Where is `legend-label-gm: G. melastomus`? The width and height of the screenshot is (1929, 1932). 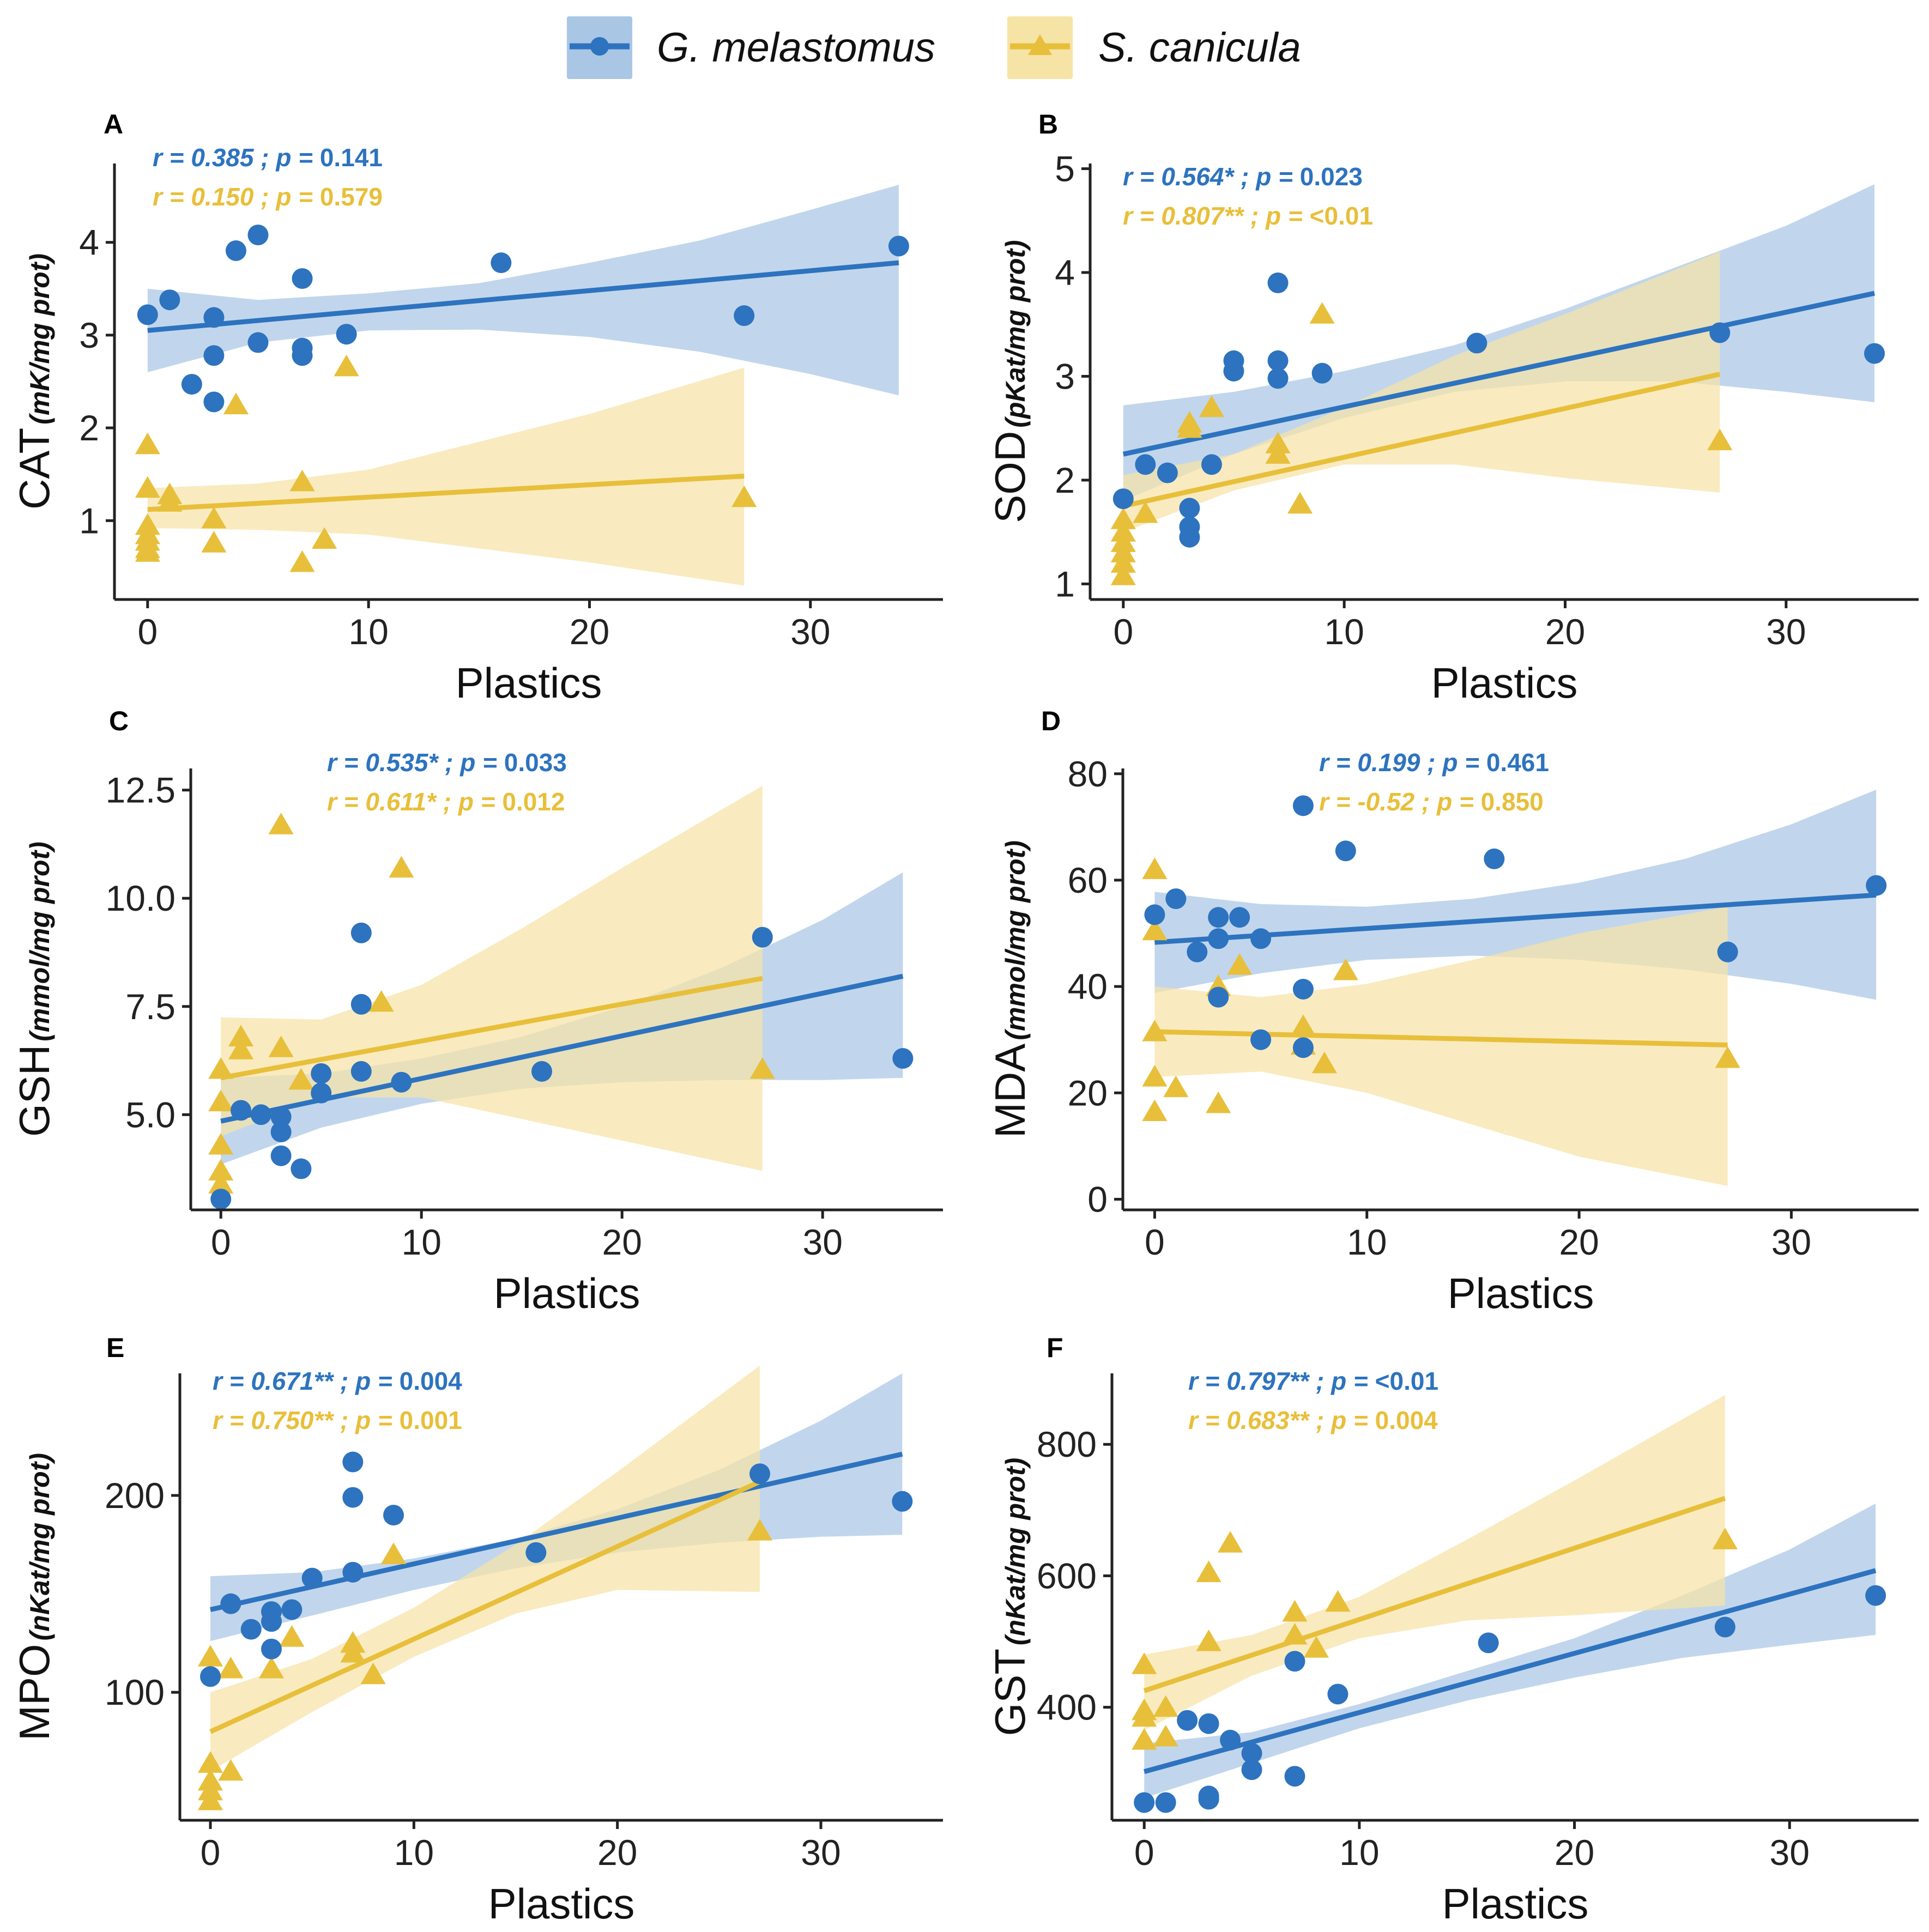
legend-label-gm: G. melastomus is located at coordinates (796, 48).